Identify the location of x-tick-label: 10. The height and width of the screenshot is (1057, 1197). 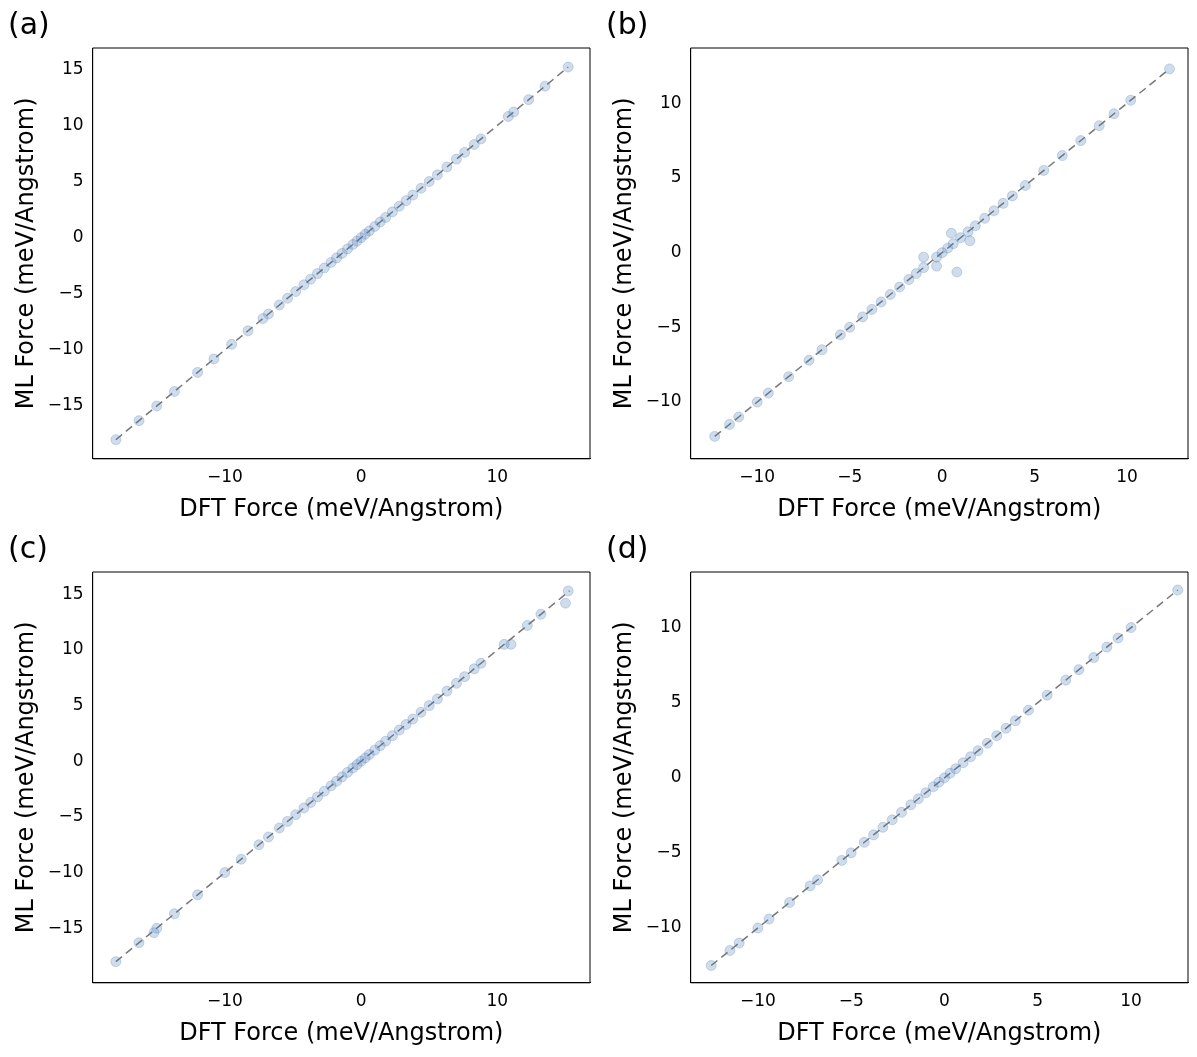
(497, 476).